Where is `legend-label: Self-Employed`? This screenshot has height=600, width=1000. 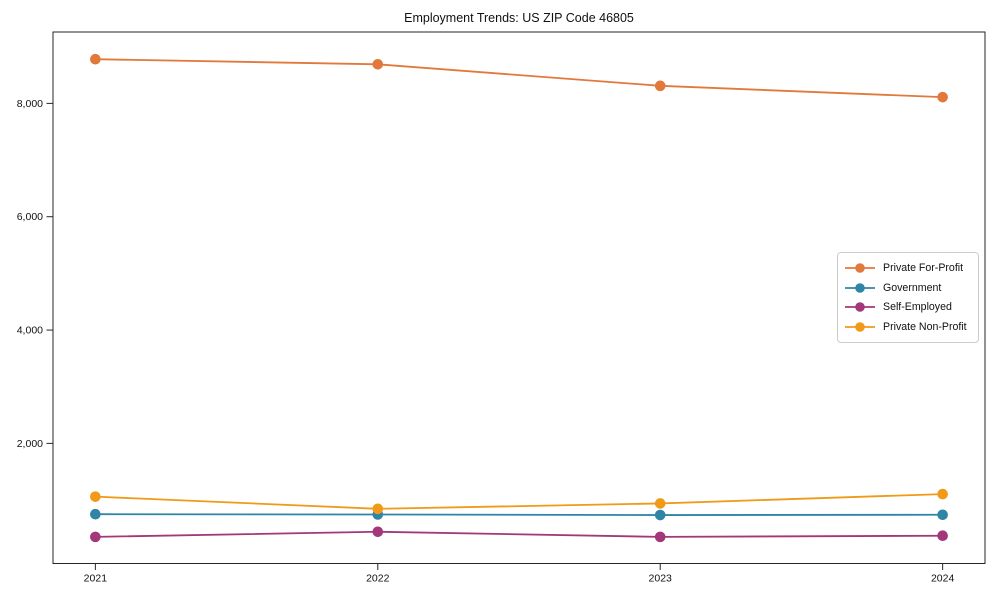
legend-label: Self-Employed is located at coordinates (917, 307).